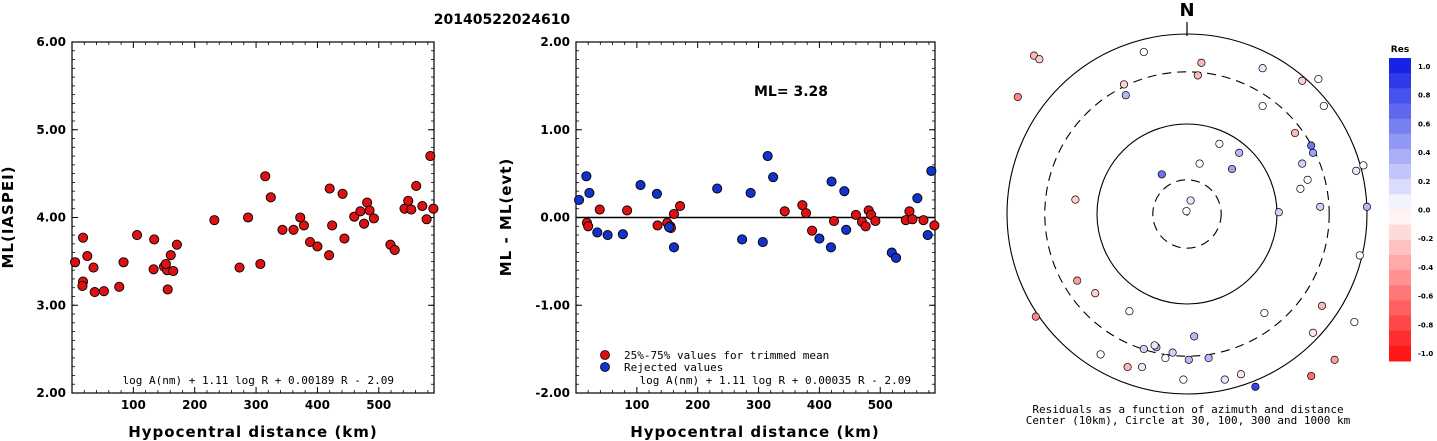 The width and height of the screenshot is (1437, 441). What do you see at coordinates (51, 42) in the screenshot?
I see `y-tick-label: 6.00` at bounding box center [51, 42].